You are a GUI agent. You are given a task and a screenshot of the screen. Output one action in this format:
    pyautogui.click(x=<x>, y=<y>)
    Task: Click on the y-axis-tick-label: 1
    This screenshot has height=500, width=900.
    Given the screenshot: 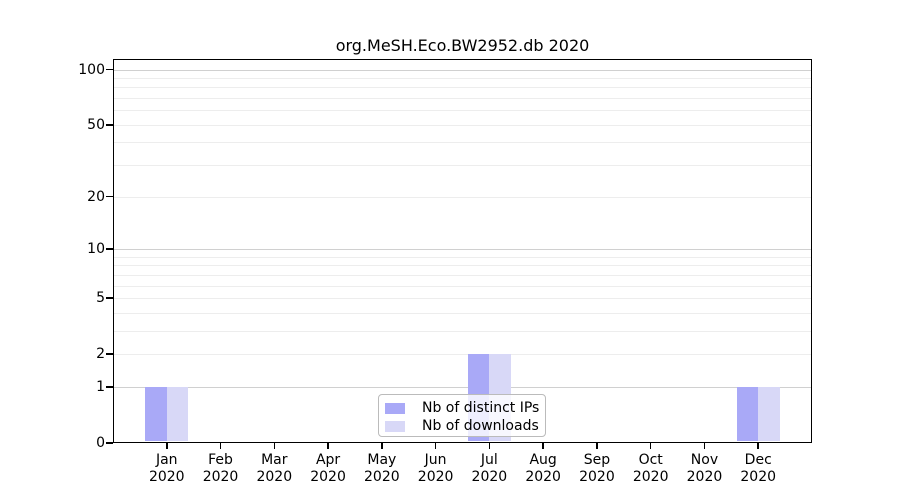 What is the action you would take?
    pyautogui.click(x=100, y=386)
    